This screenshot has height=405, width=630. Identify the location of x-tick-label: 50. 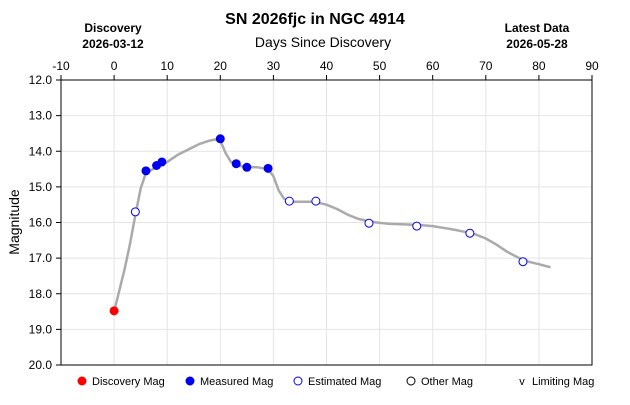
(380, 66).